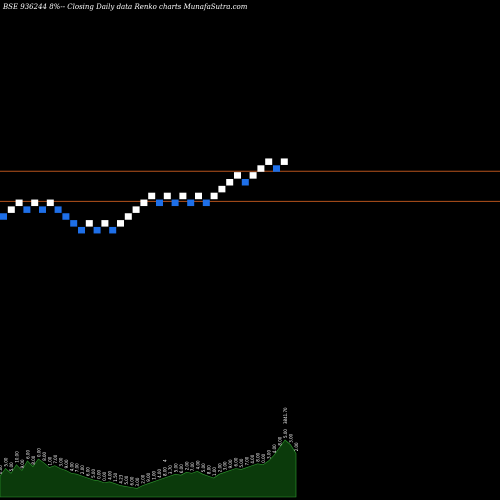  I want to click on volume-label: 10.00, so click(16, 457).